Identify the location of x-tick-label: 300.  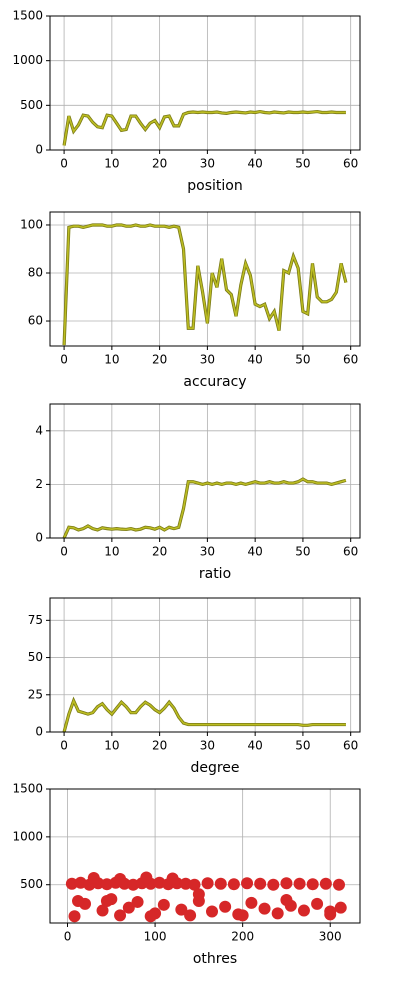
(330, 937).